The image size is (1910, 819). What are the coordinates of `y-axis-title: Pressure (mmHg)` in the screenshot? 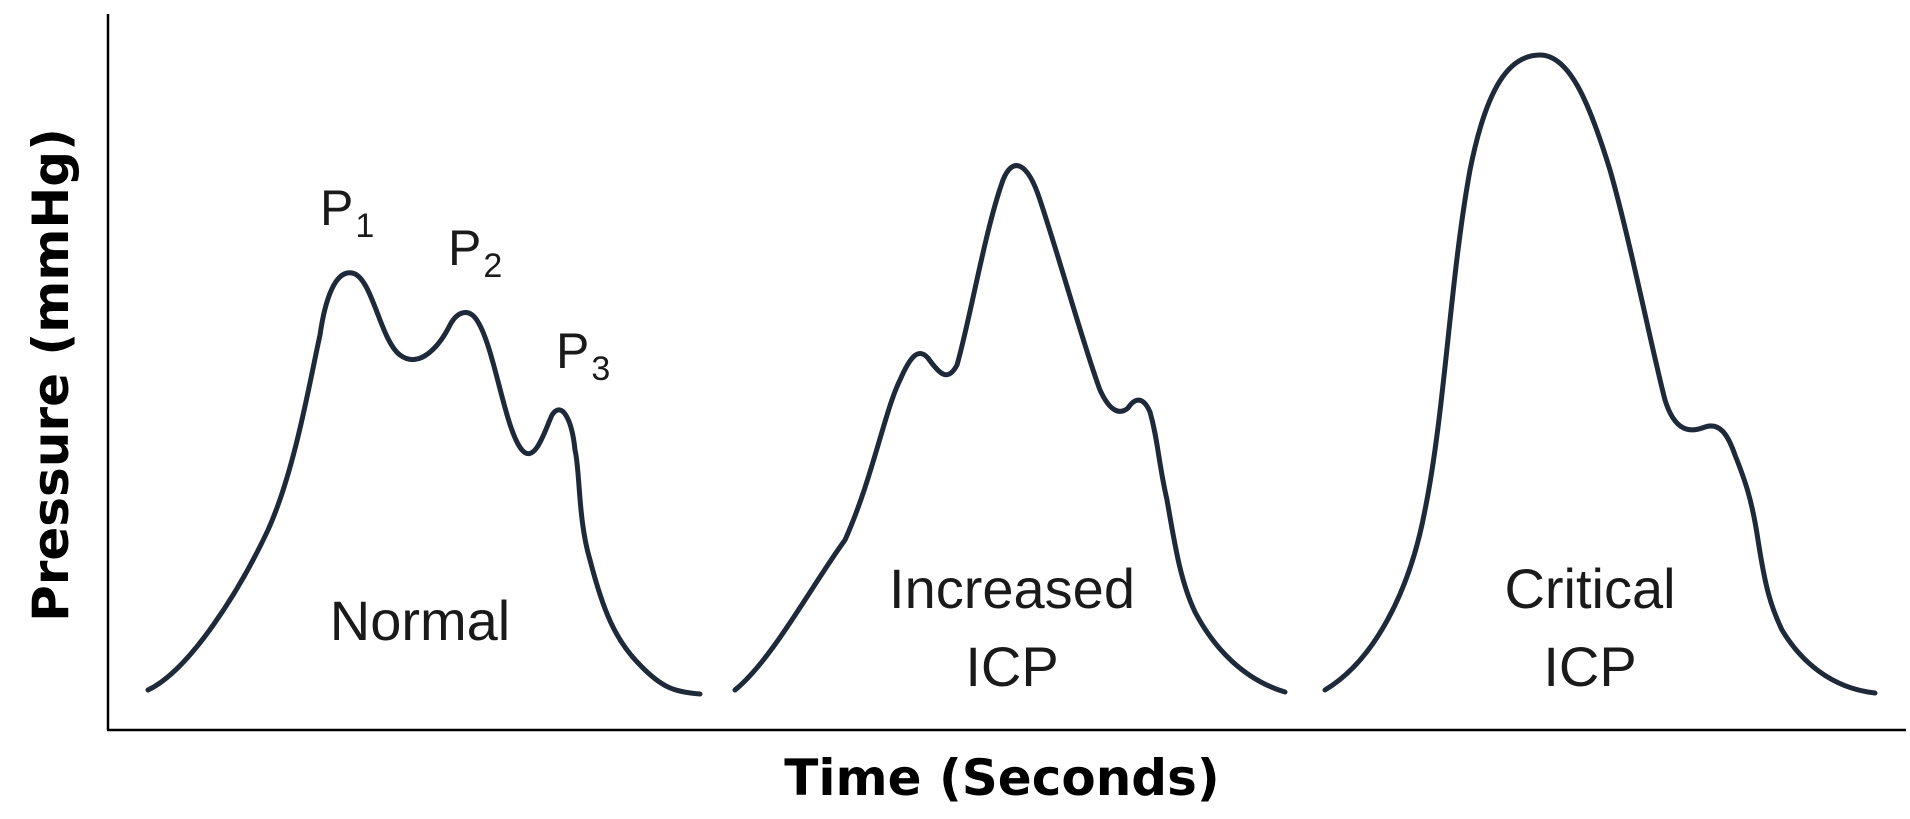 It's located at (51, 375).